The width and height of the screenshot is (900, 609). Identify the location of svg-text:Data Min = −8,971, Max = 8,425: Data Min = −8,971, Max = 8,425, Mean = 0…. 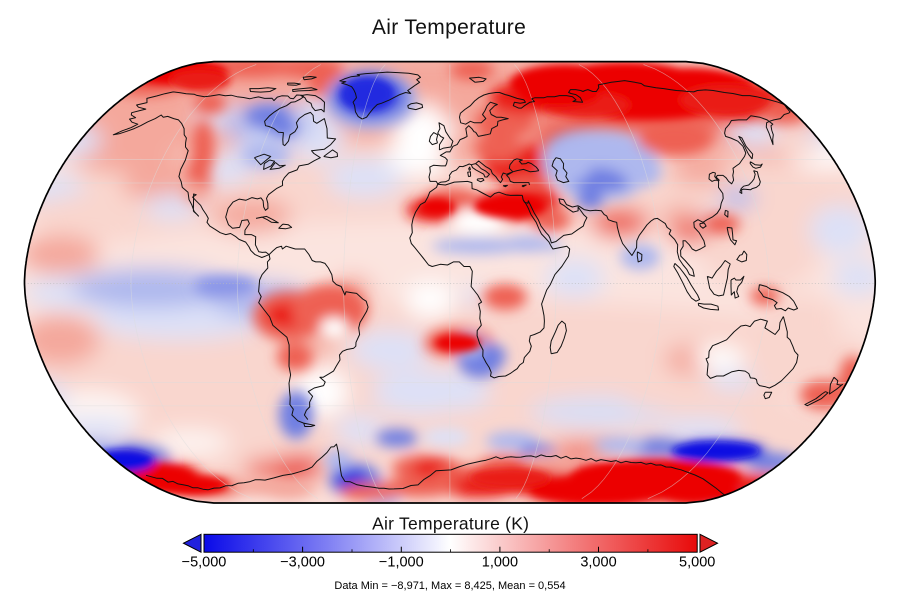
(449, 586).